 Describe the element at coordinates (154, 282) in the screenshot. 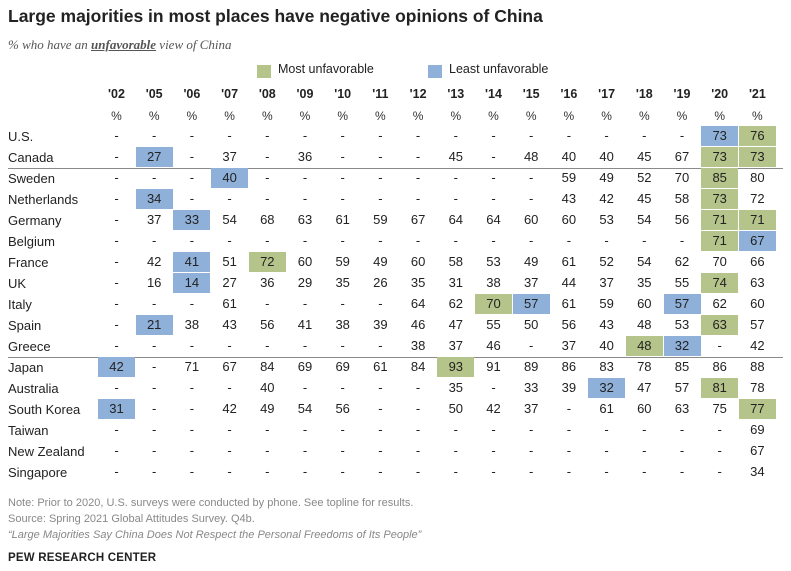

I see `table-cell: 16` at that location.